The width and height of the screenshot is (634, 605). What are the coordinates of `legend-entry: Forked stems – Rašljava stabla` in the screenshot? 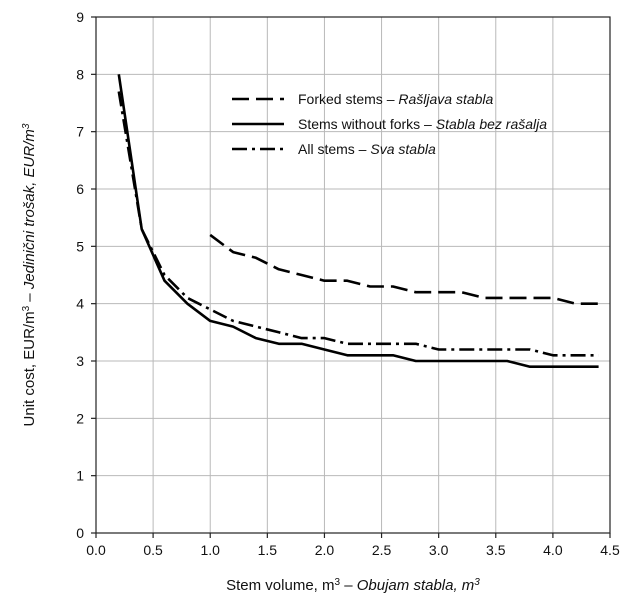 It's located at (396, 99).